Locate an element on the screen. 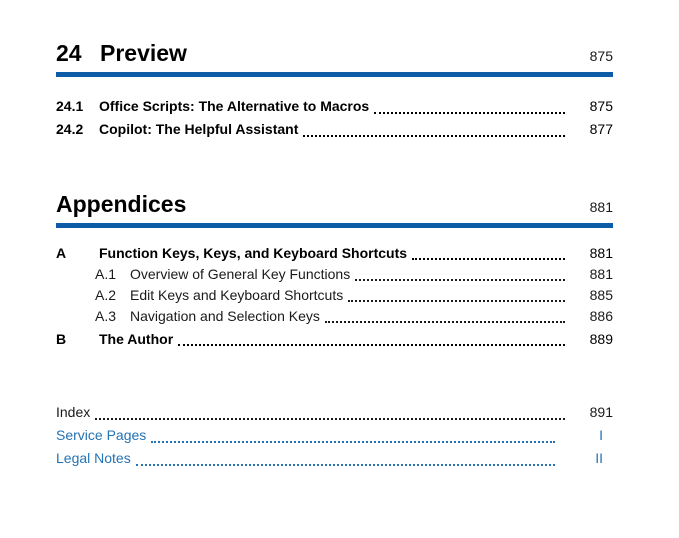  entry-title: Copilot: The Helpful Assistant is located at coordinates (199, 129).